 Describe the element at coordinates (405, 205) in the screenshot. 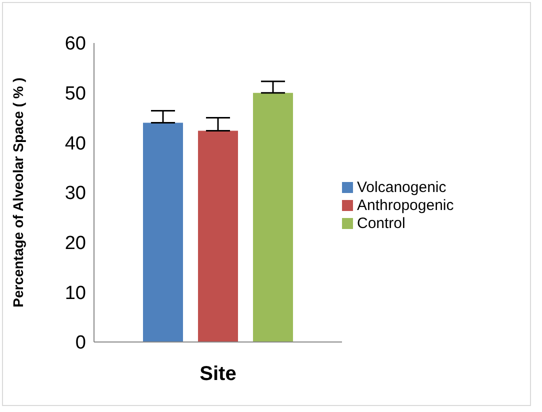

I see `legend-label: Anthropogenic` at that location.